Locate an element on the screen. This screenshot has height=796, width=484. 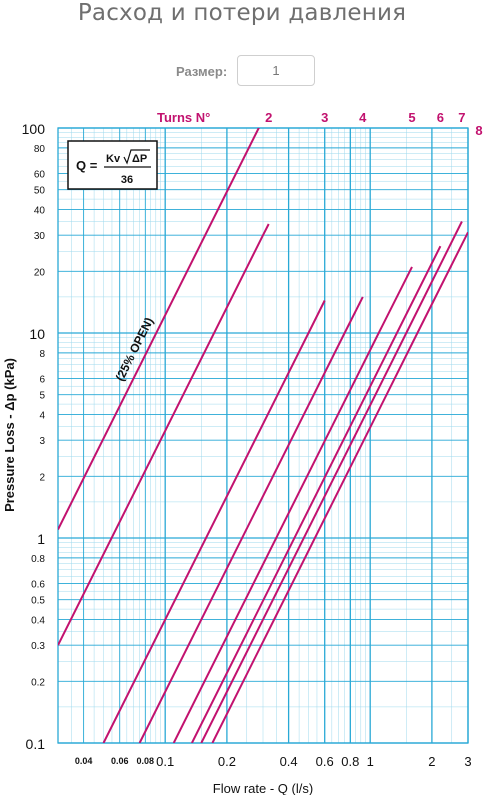
y-tick-label: 40 is located at coordinates (40, 211).